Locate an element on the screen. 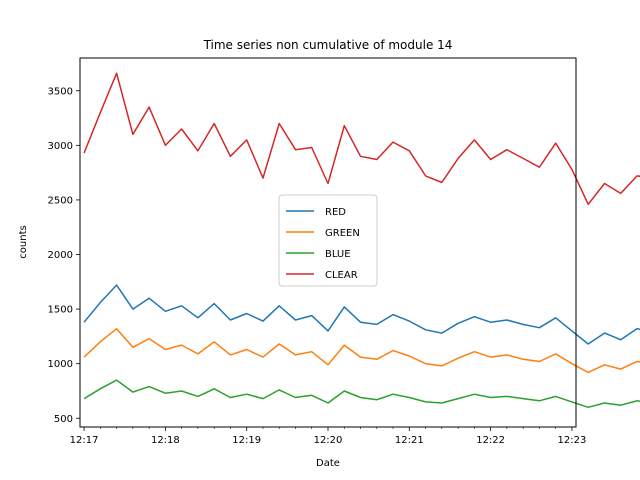 This screenshot has height=480, width=640. x-axis-ticks: 12:17 12:18 12:19 12:20 12:21 12:22 12:23 is located at coordinates (328, 436).